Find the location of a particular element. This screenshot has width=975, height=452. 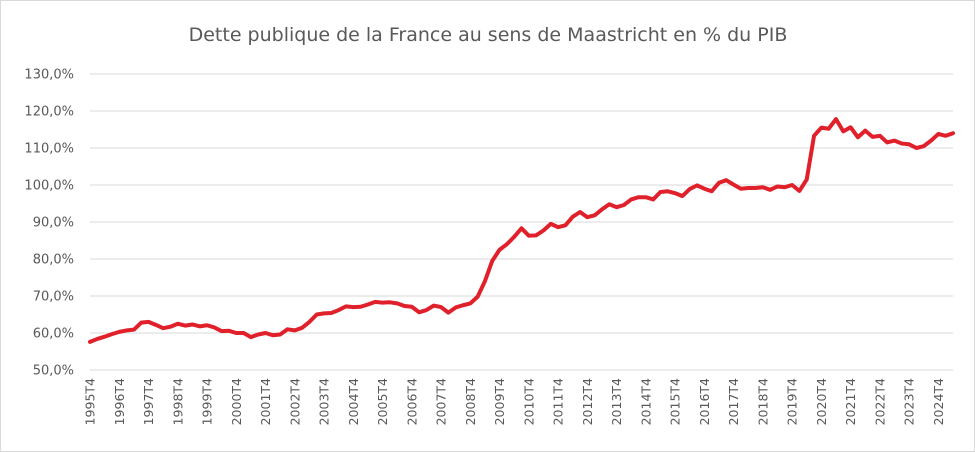

x-tick-label: 1995T4 is located at coordinates (90, 401).